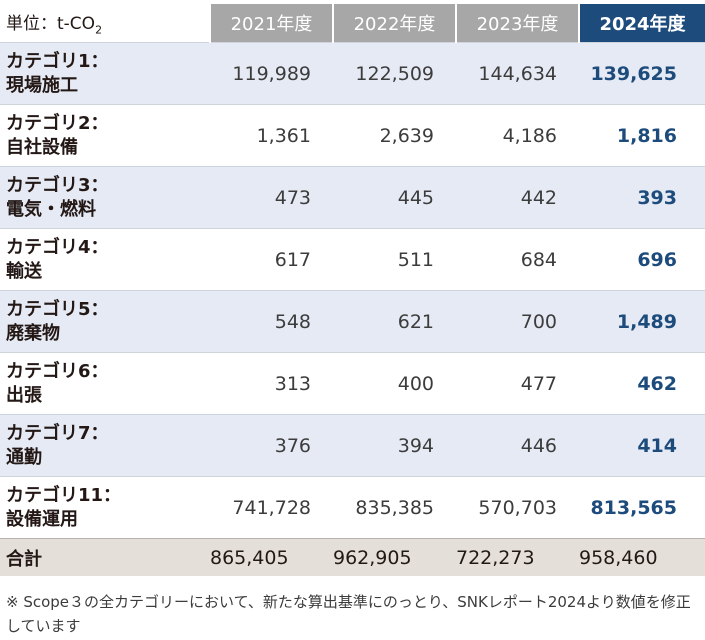 This screenshot has width=705, height=640. Describe the element at coordinates (105, 321) in the screenshot. I see `category-label: カテゴリ5： 廃棄物` at that location.